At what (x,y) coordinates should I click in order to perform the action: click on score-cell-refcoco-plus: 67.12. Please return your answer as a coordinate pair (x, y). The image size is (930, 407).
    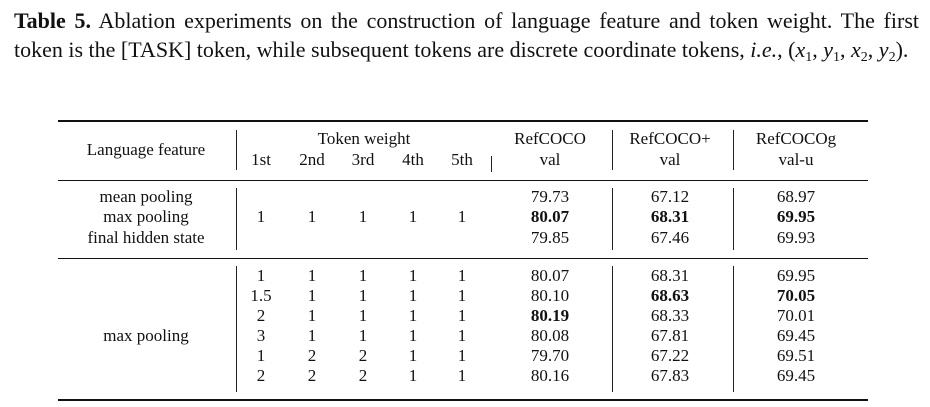
    Looking at the image, I should click on (670, 196).